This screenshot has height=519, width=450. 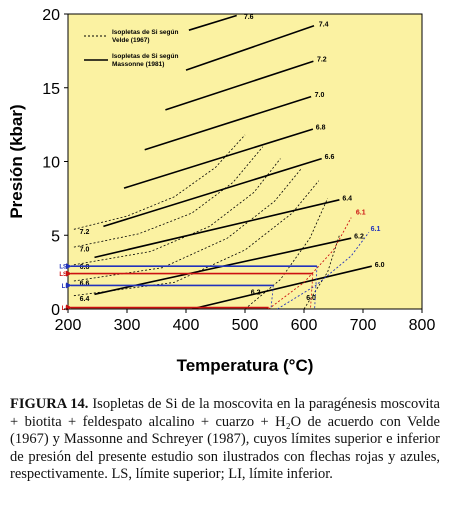 I want to click on y-tick-label: 0, so click(x=55, y=310).